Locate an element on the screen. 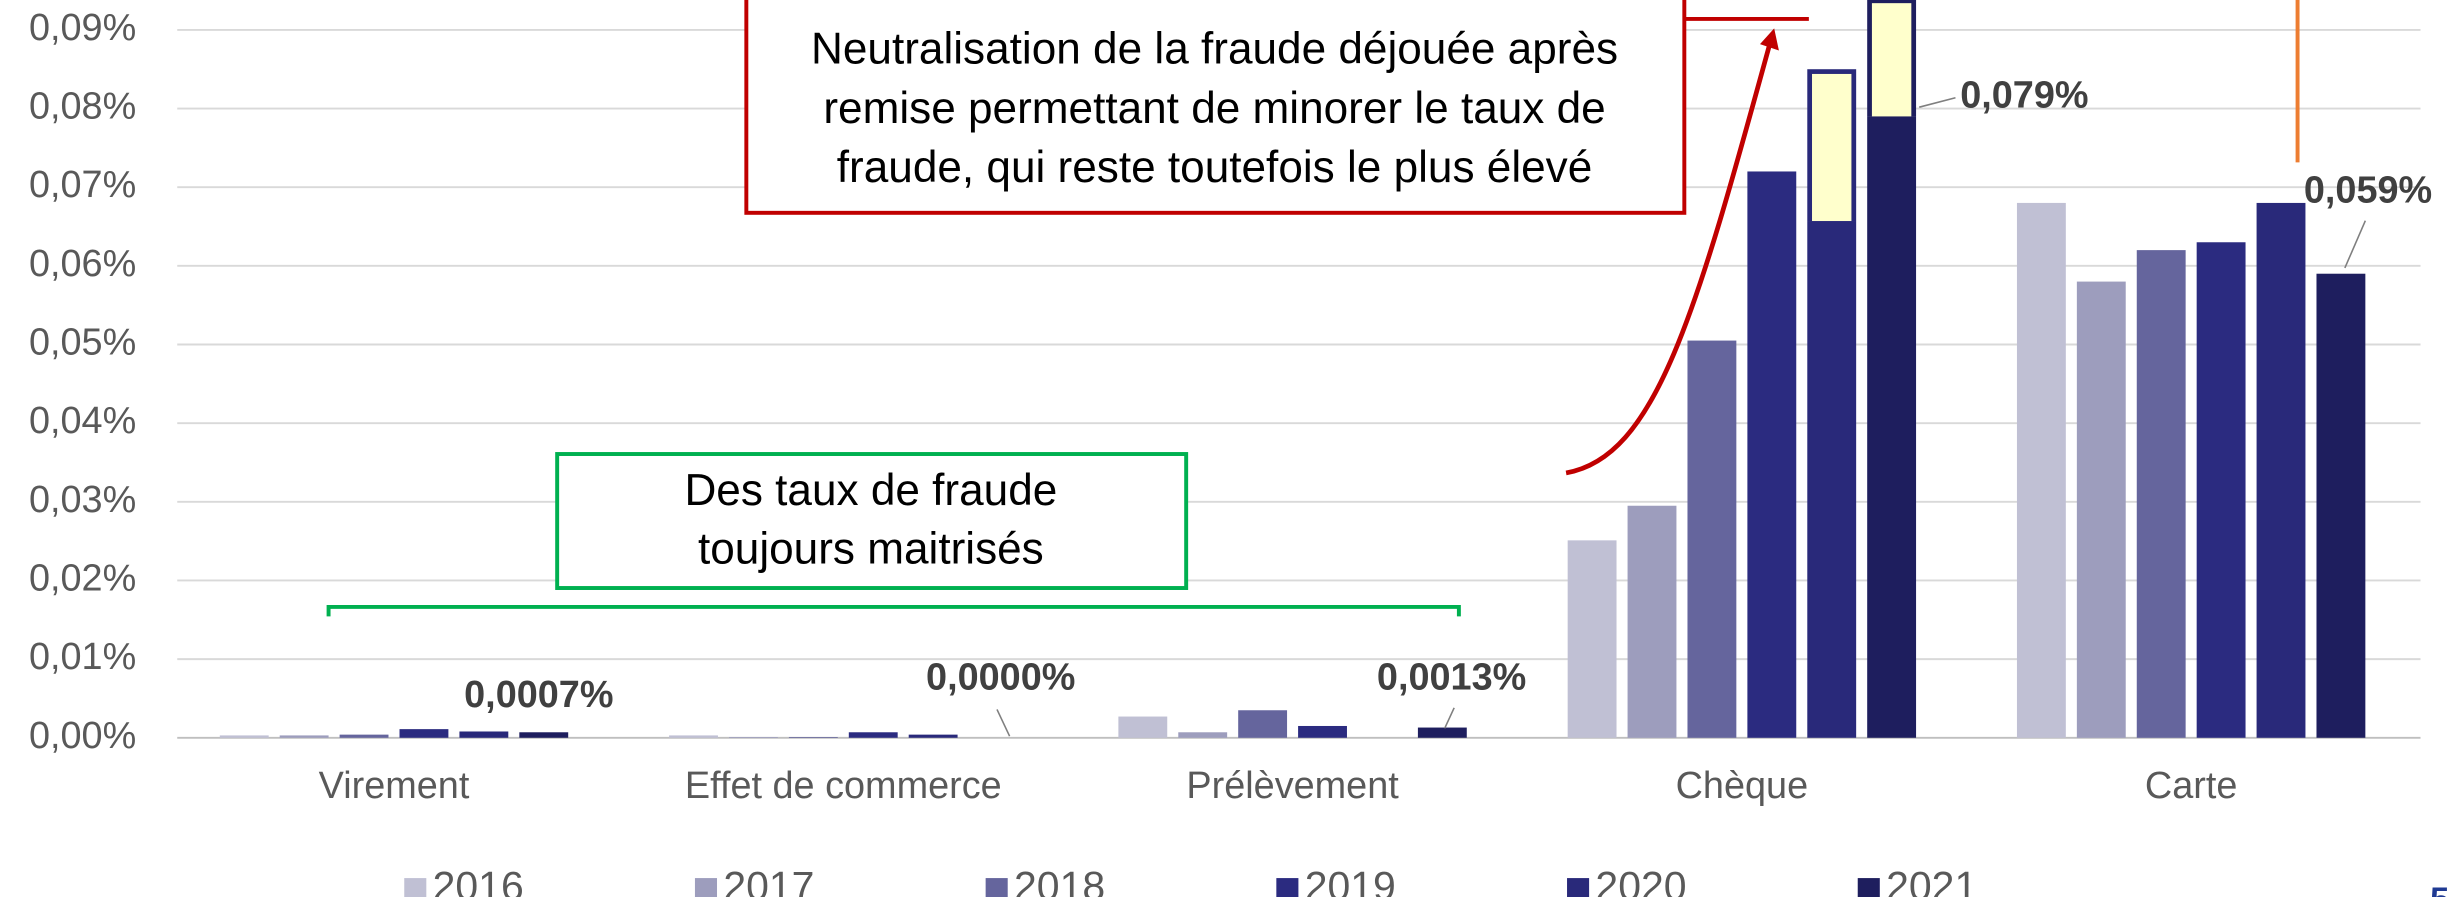 The height and width of the screenshot is (897, 2448). x-tick-label: Carte is located at coordinates (2191, 786).